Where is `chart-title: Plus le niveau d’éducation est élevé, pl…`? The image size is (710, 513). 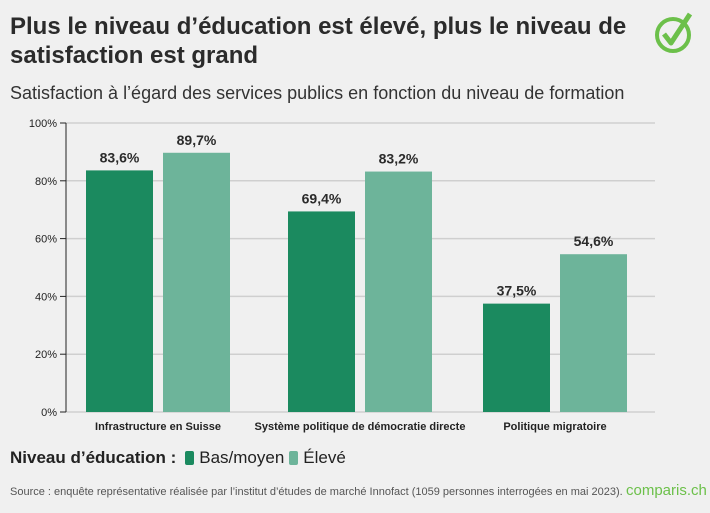
chart-title: Plus le niveau d’éducation est élevé, pl… is located at coordinates (318, 41).